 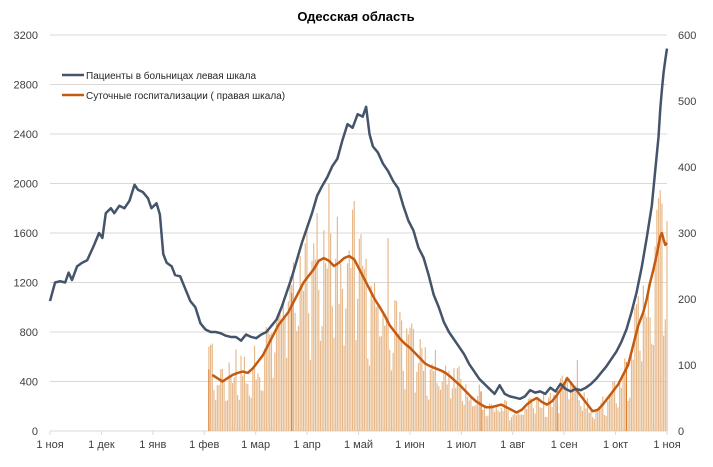 I want to click on x-tick-label: 1 апр, so click(x=306, y=445).